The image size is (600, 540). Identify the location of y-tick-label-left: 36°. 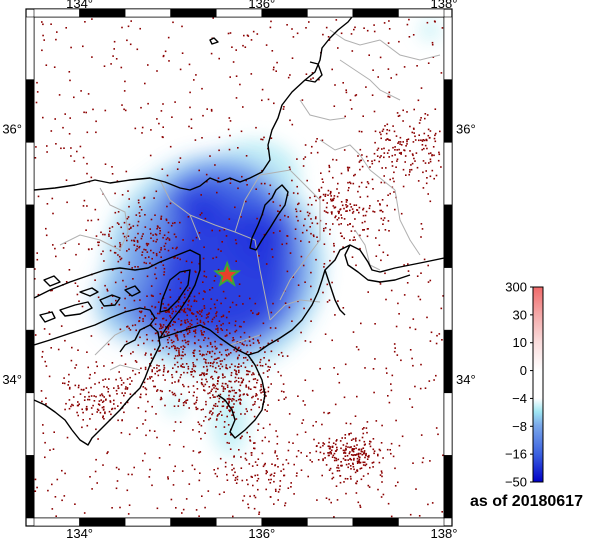
(12, 129).